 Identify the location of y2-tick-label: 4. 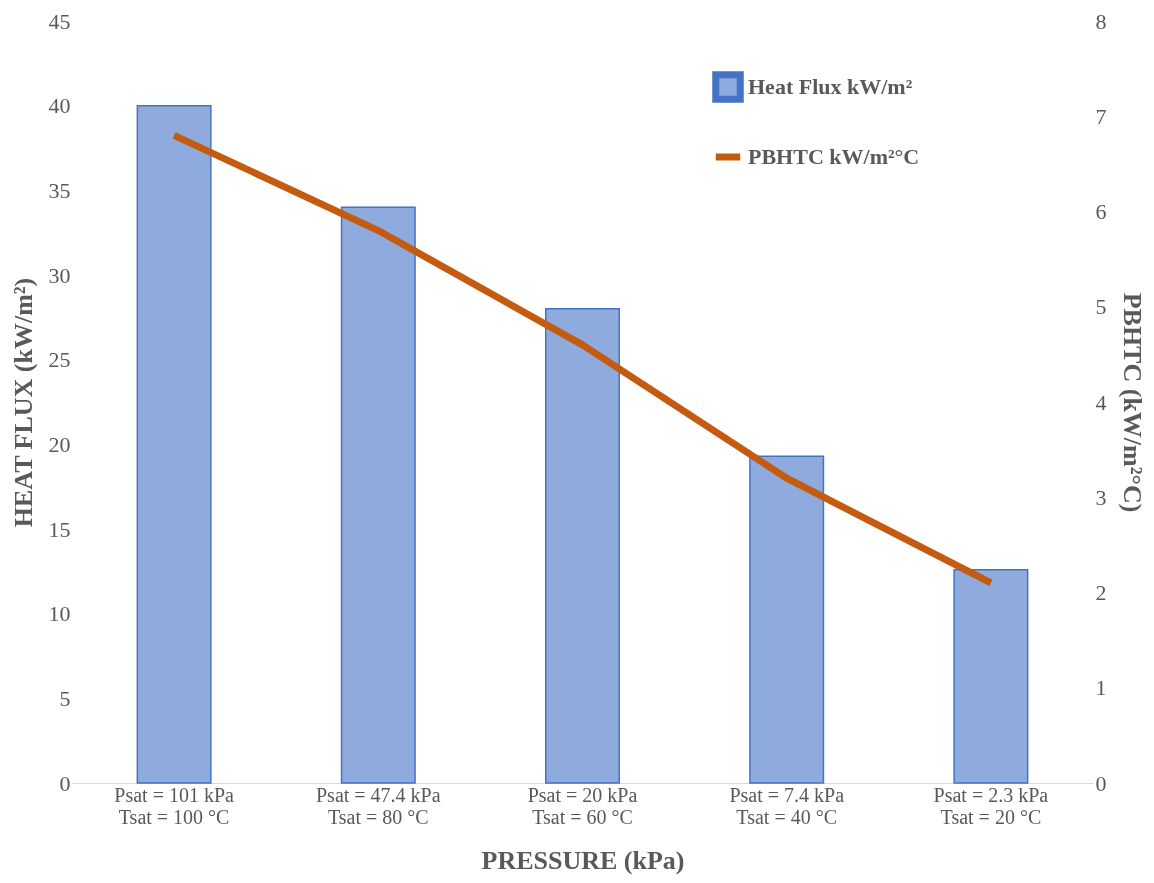
(1101, 402).